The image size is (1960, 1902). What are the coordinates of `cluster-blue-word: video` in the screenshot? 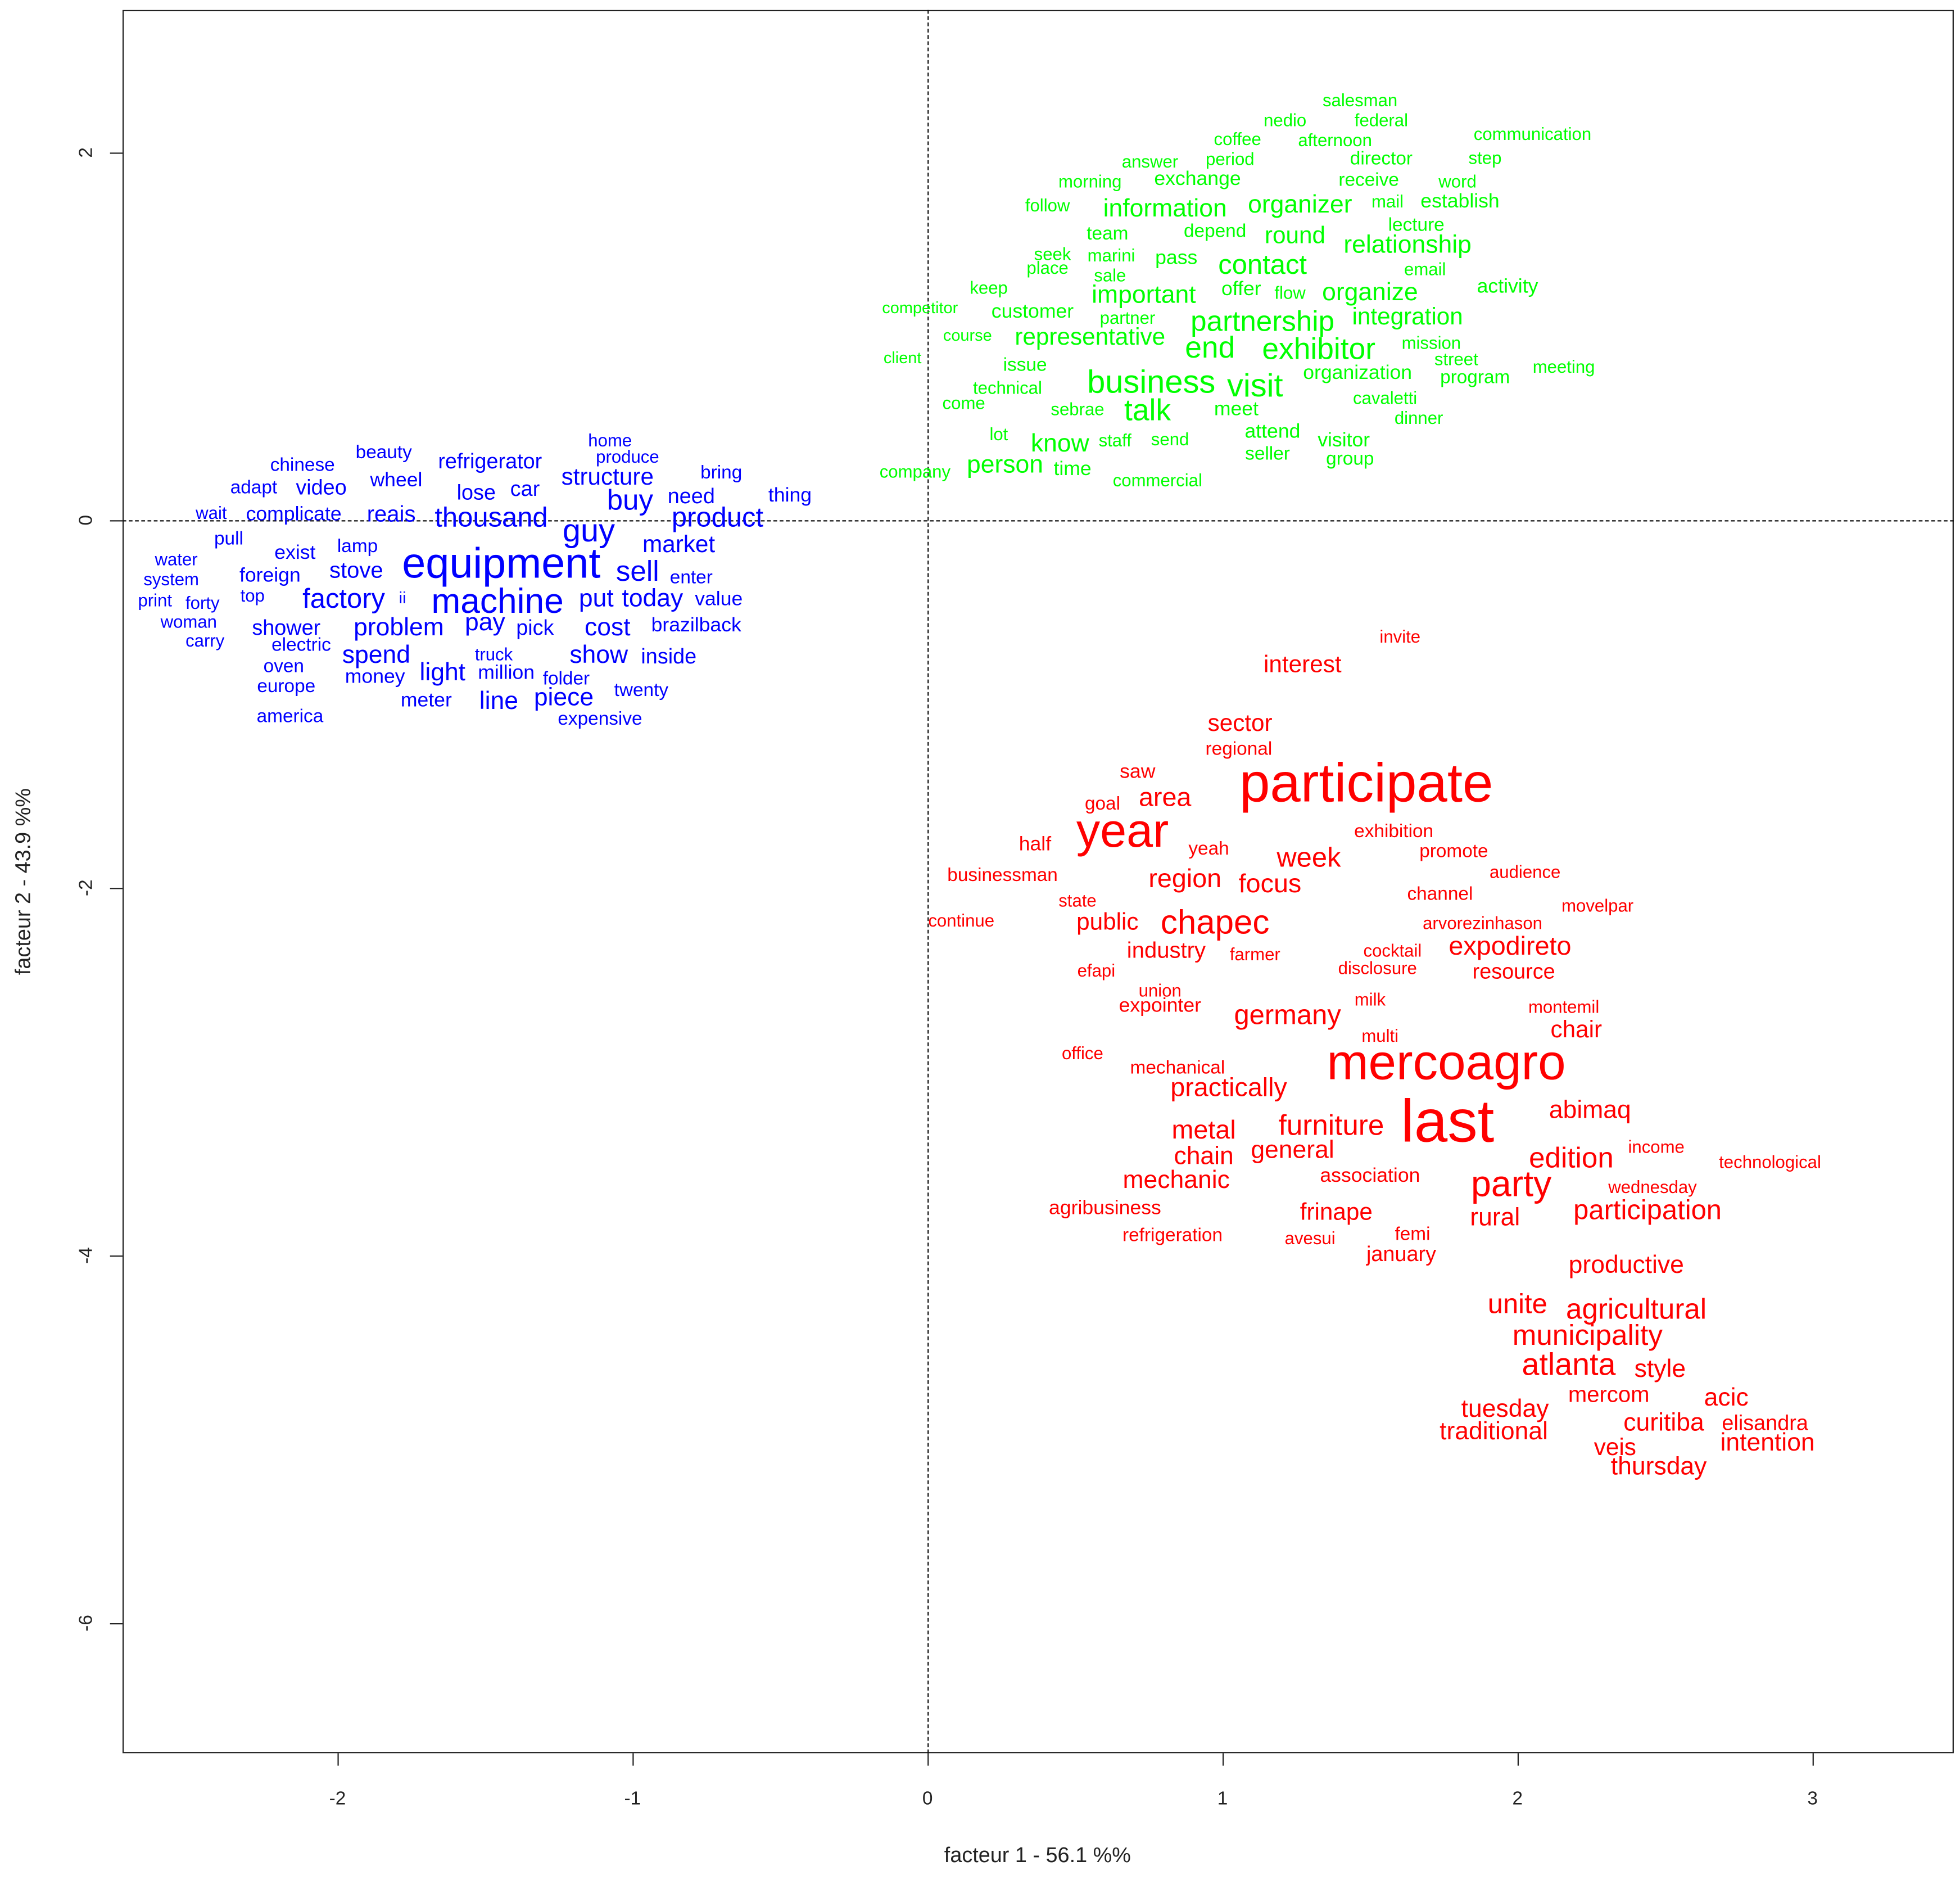 It's located at (322, 488).